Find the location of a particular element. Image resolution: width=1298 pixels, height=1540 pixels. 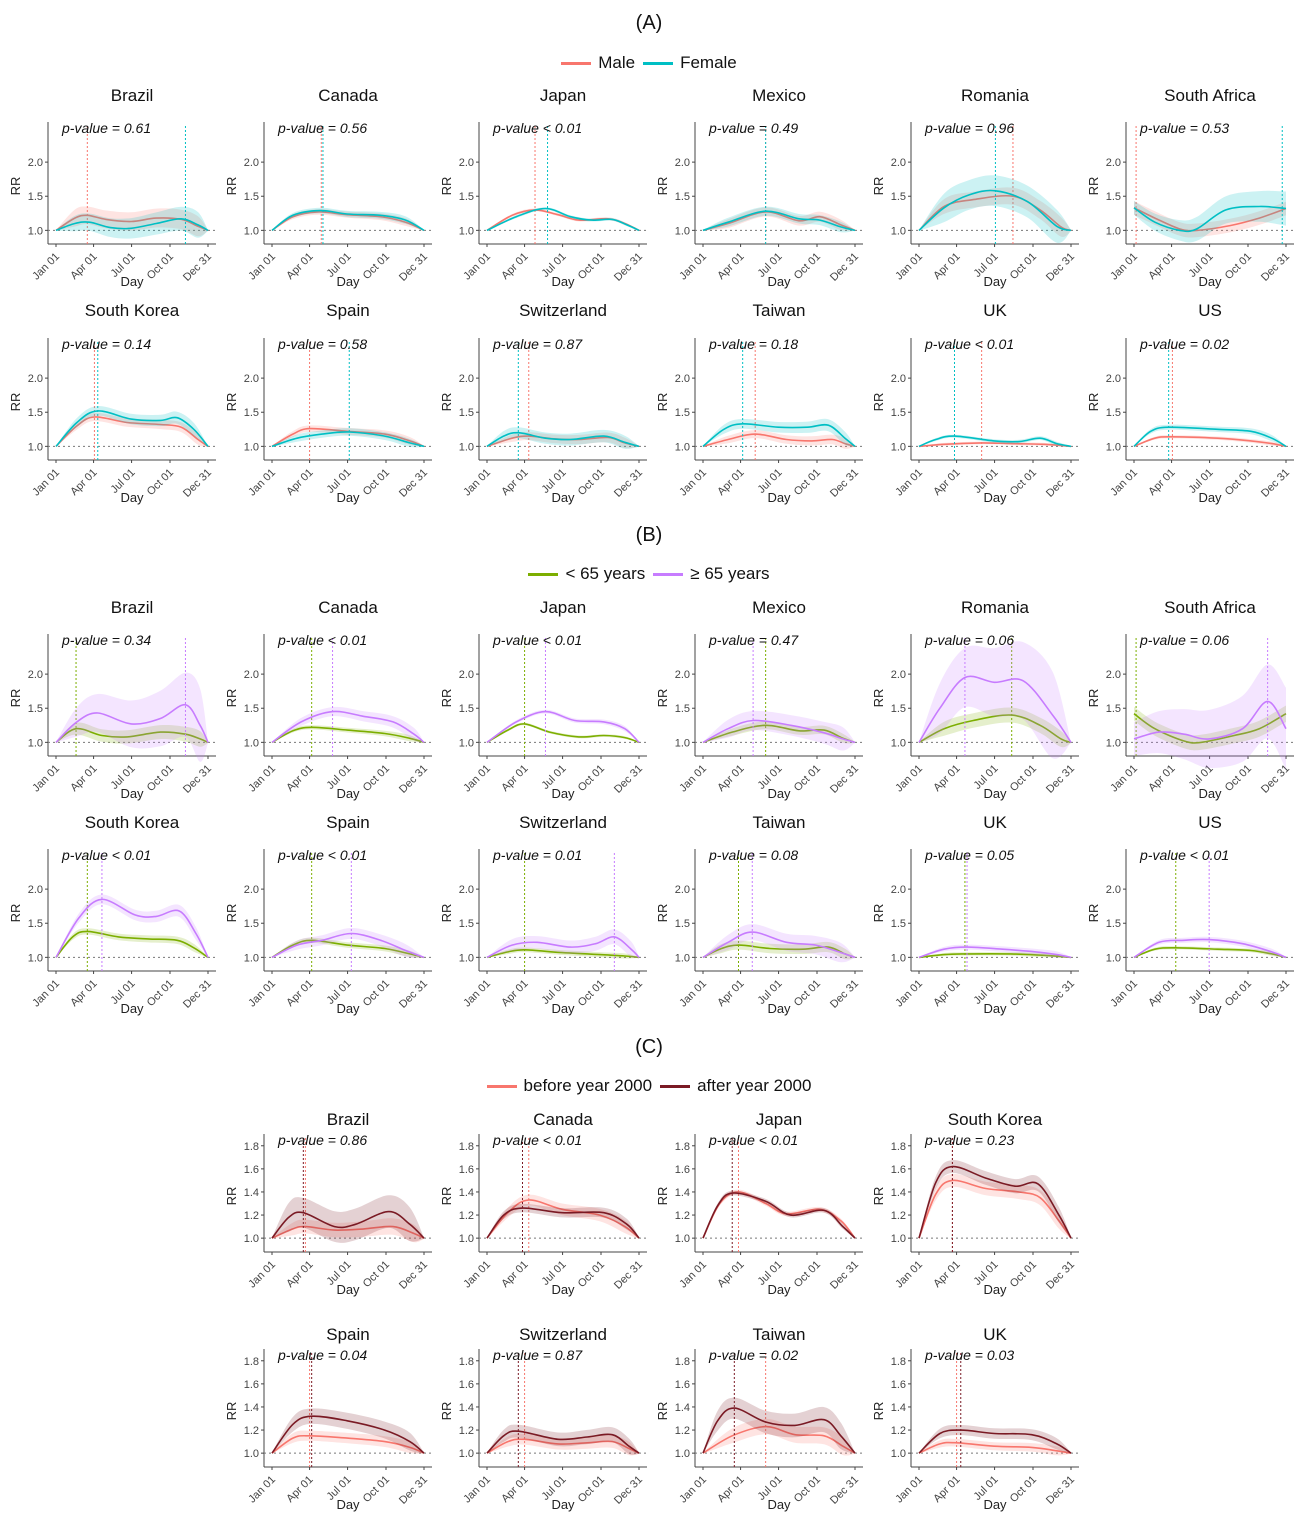

legend-c: before year 2000 after year 2000 is located at coordinates (649, 1086).